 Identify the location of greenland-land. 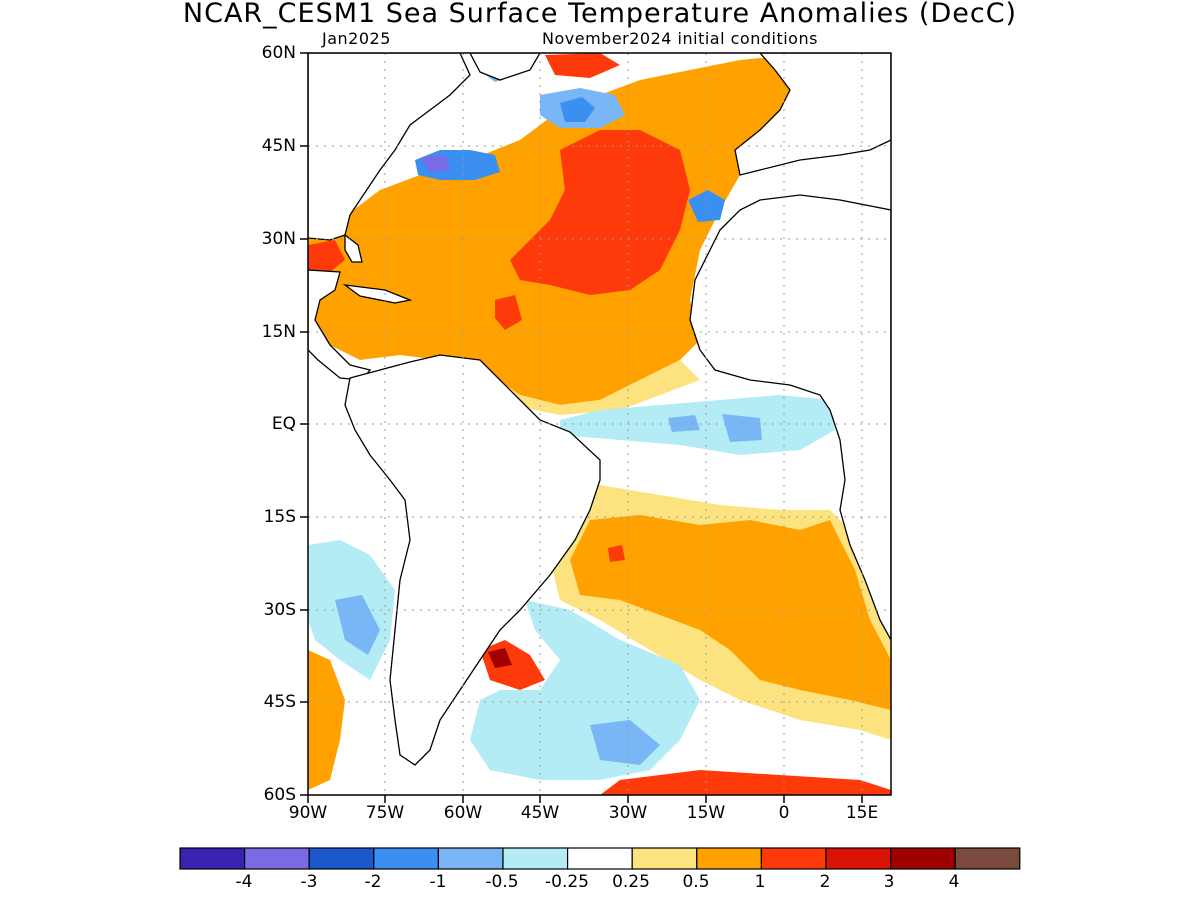
(505, 67).